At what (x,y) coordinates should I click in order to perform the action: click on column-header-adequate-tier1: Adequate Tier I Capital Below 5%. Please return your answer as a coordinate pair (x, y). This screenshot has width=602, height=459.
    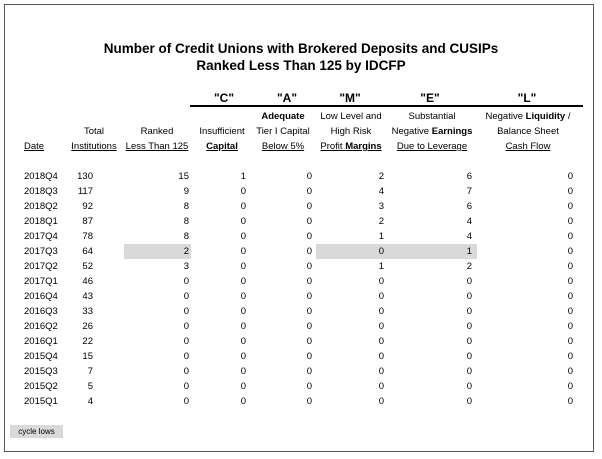
    Looking at the image, I should click on (283, 131).